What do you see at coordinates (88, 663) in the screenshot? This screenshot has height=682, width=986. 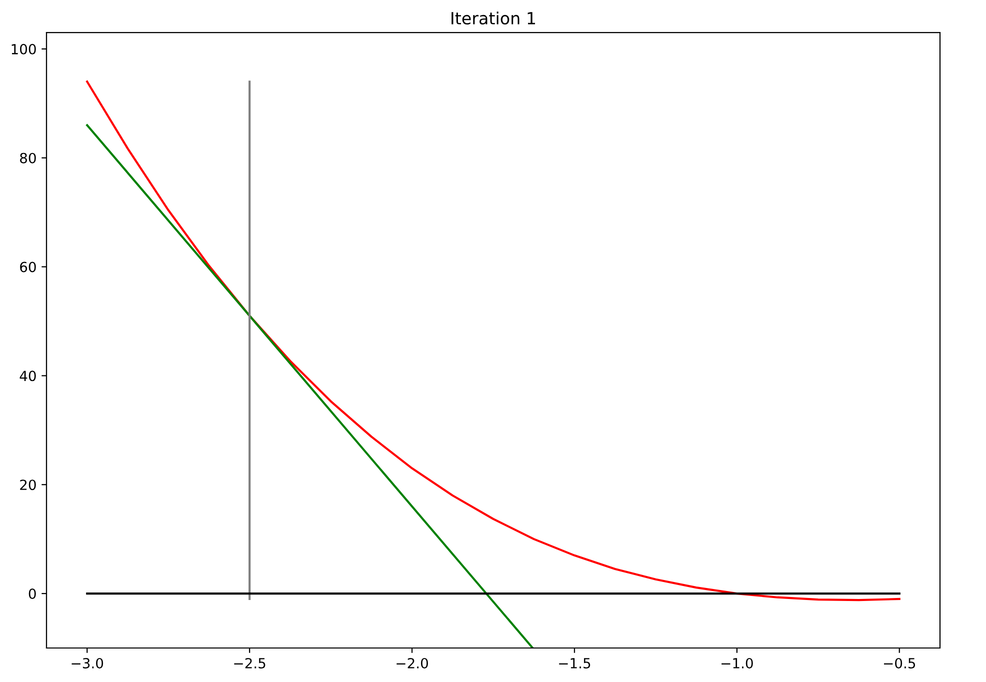 I see `x-tick-label: −3.0` at bounding box center [88, 663].